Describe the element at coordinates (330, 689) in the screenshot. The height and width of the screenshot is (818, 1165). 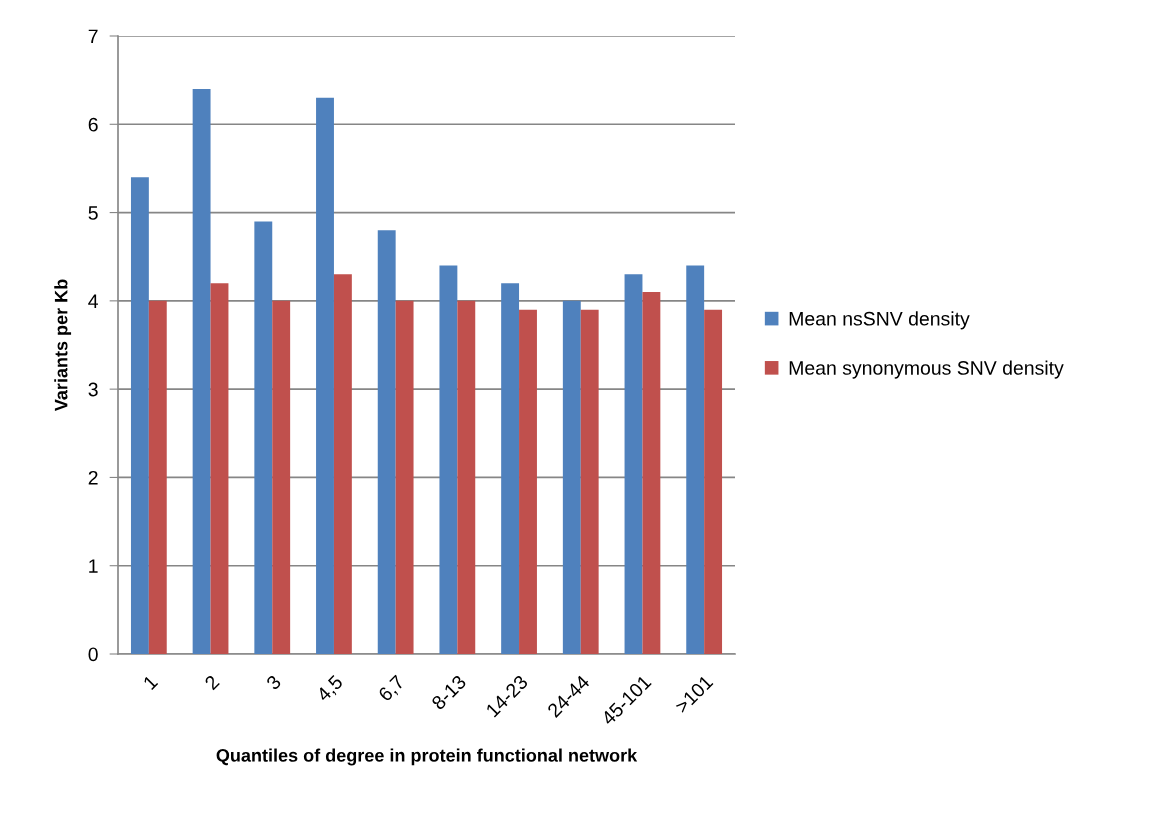
I see `x-tick-label: 4,5` at that location.